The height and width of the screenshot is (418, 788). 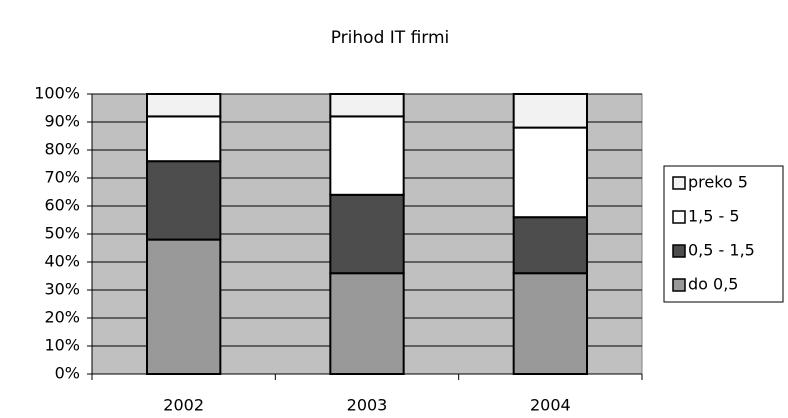 I want to click on y-tick-label: 100%, so click(x=57, y=93).